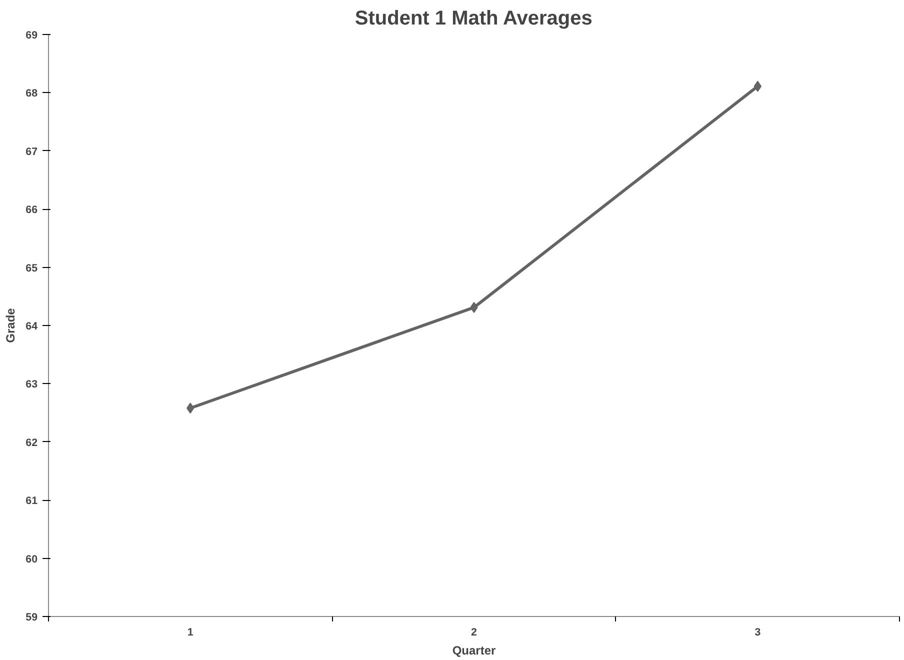  I want to click on y-tick-label: 69, so click(32, 36).